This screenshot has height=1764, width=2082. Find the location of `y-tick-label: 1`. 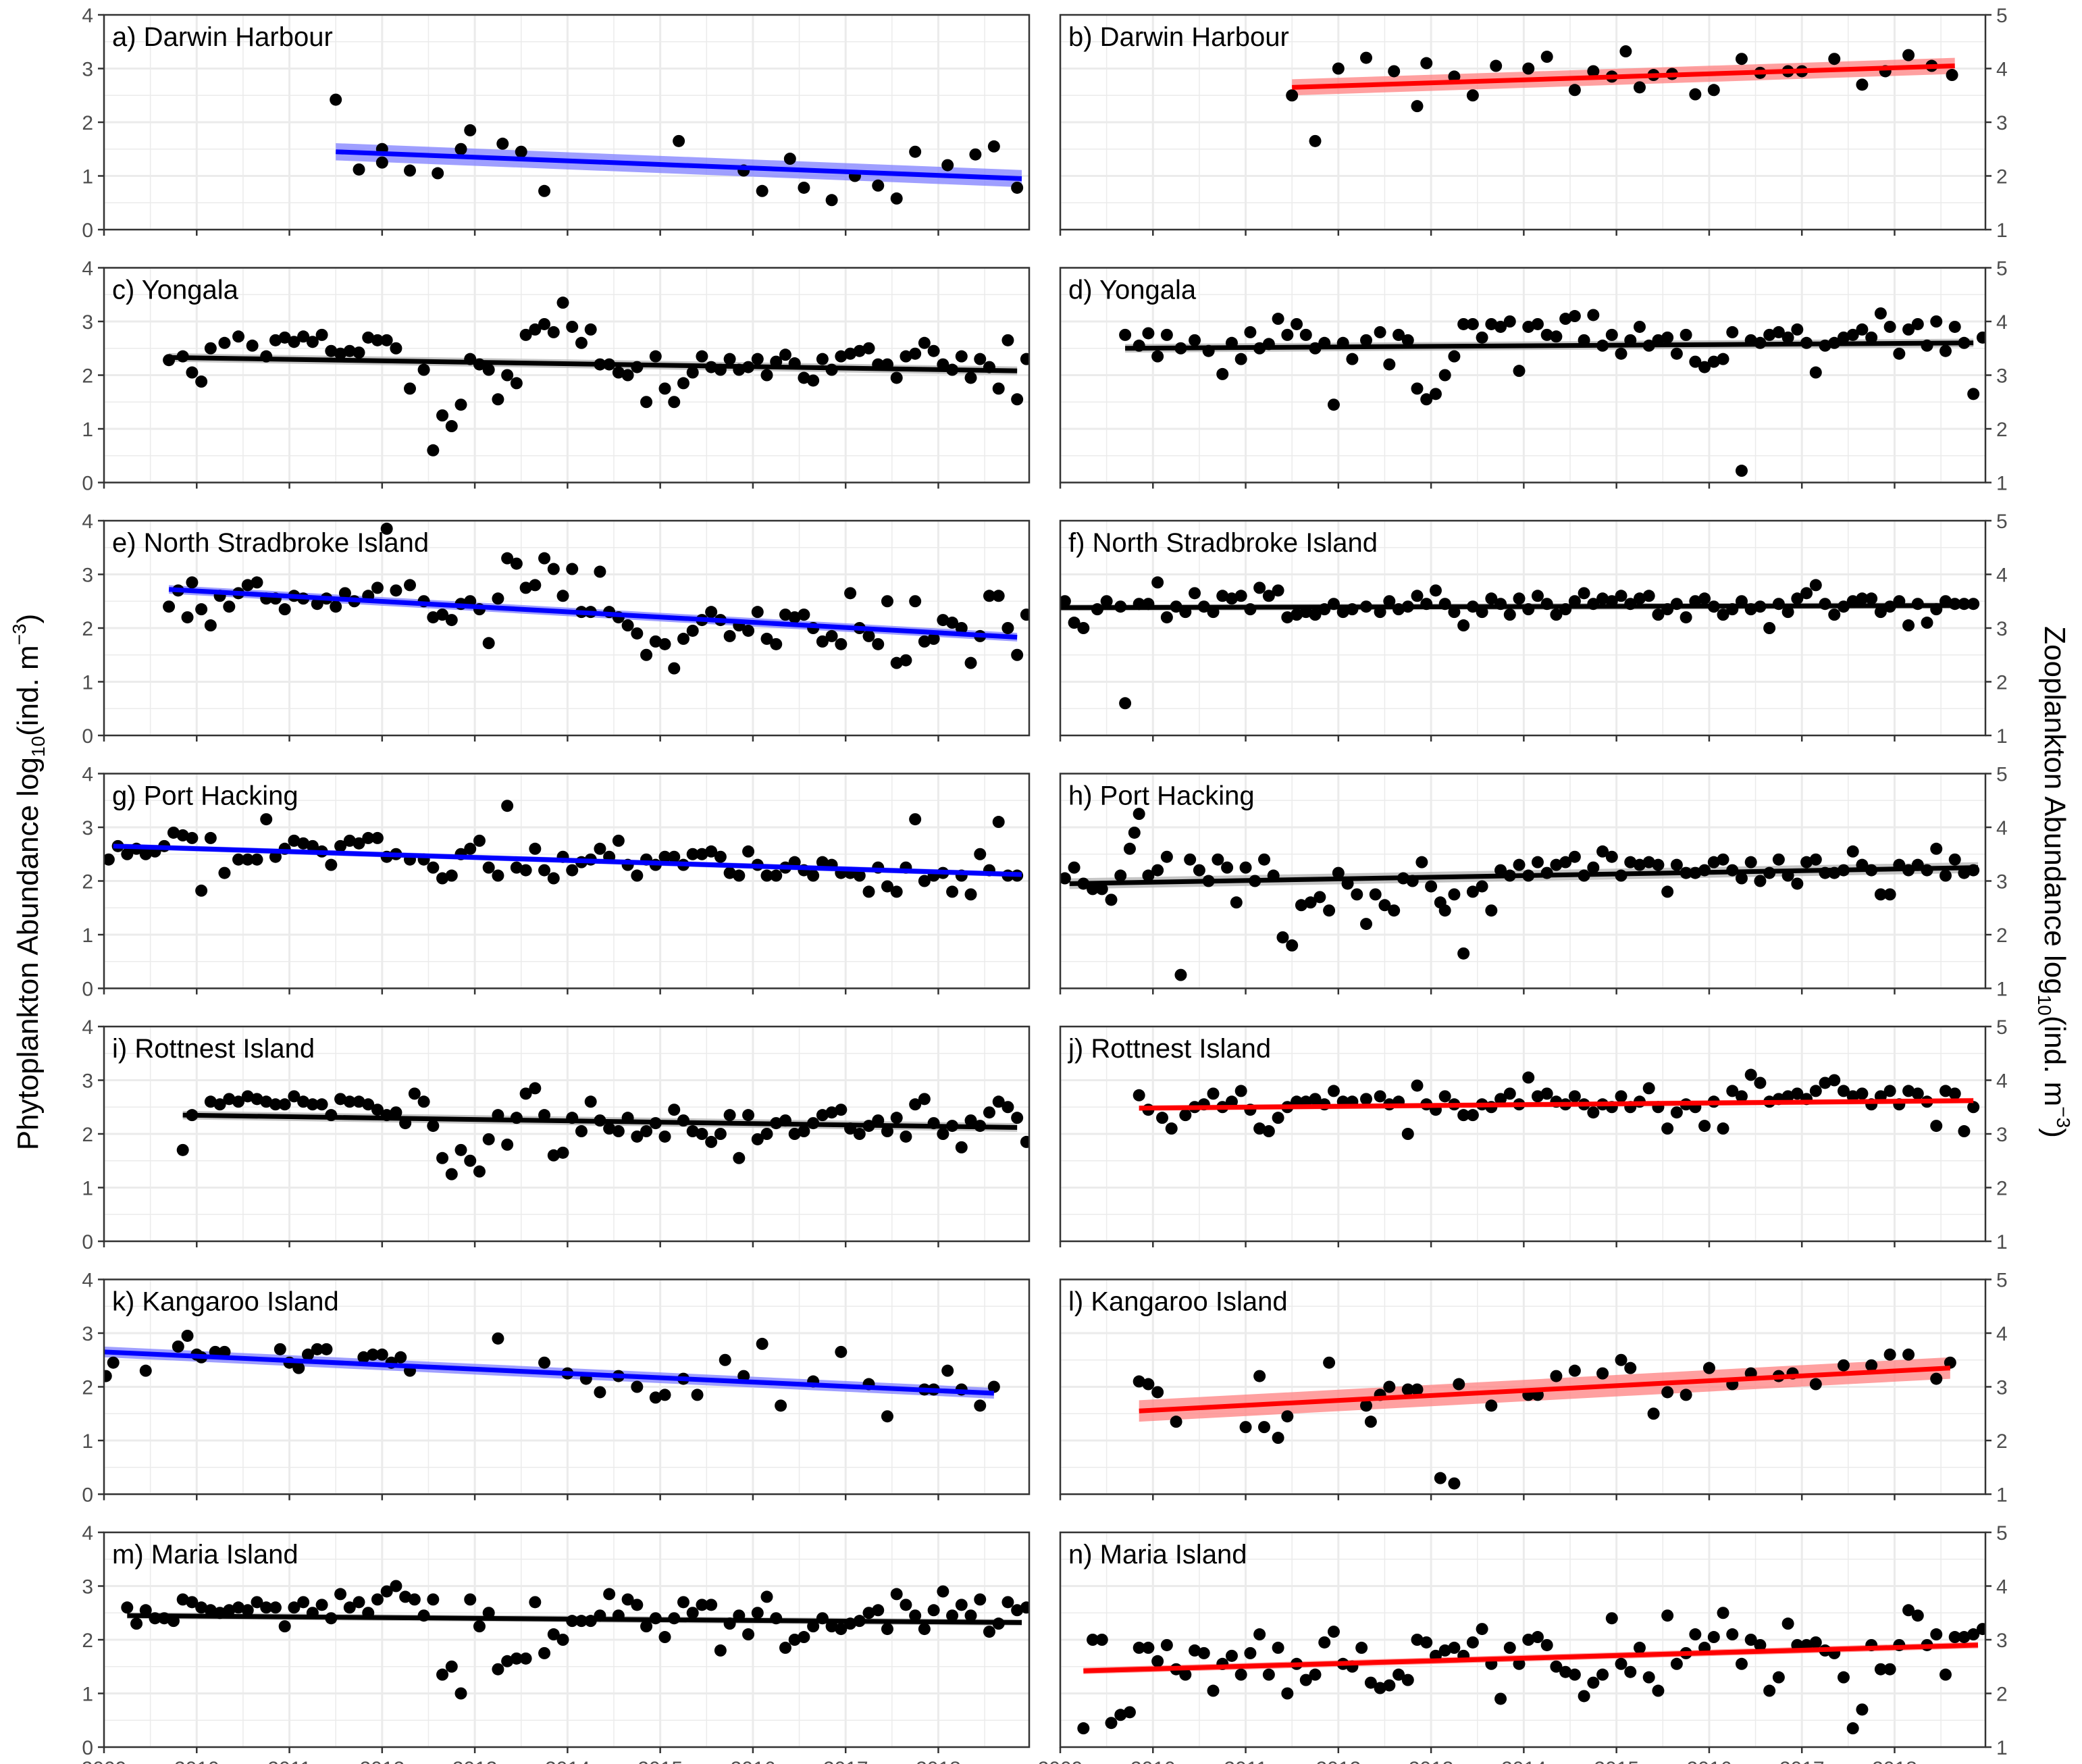

y-tick-label: 1 is located at coordinates (2002, 990).